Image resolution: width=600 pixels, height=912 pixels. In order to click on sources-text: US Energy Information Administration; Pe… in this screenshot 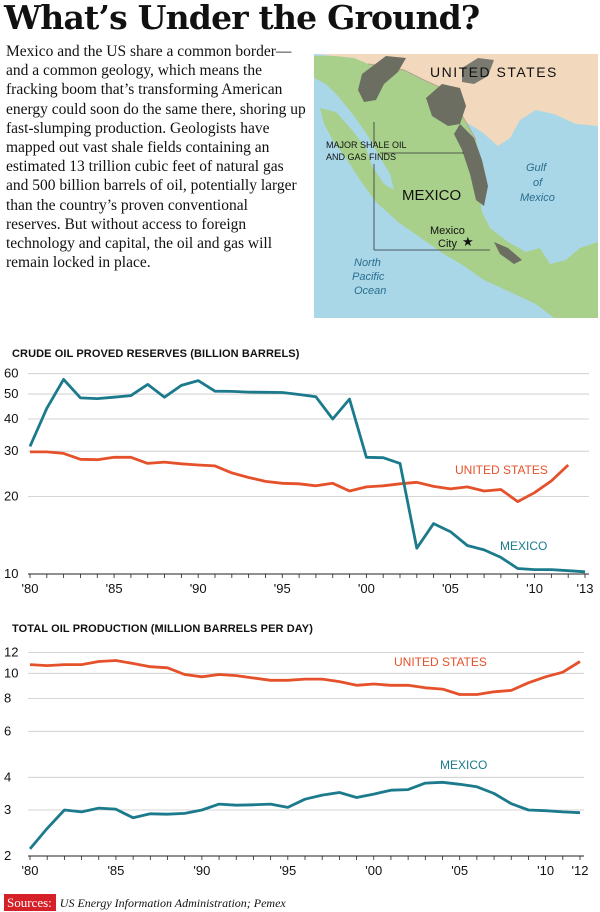, I will do `click(172, 903)`.